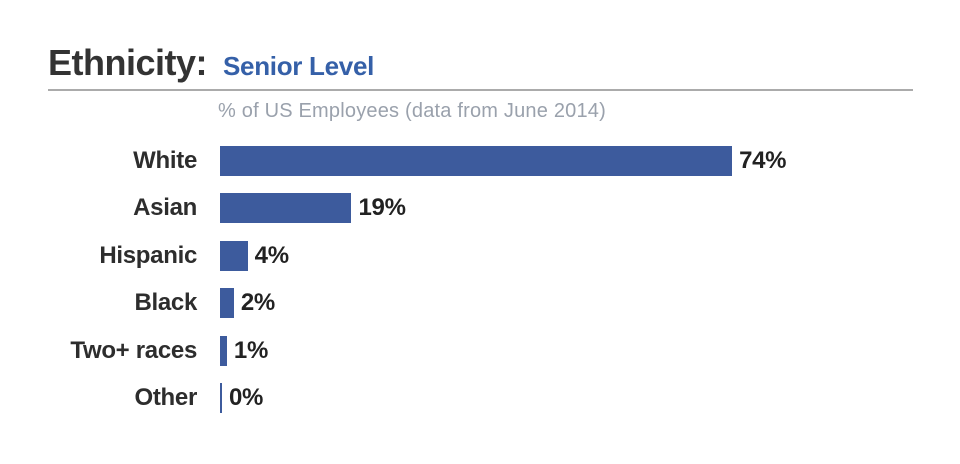 This screenshot has width=960, height=464. Describe the element at coordinates (480, 399) in the screenshot. I see `chart-row: Other 0%` at that location.